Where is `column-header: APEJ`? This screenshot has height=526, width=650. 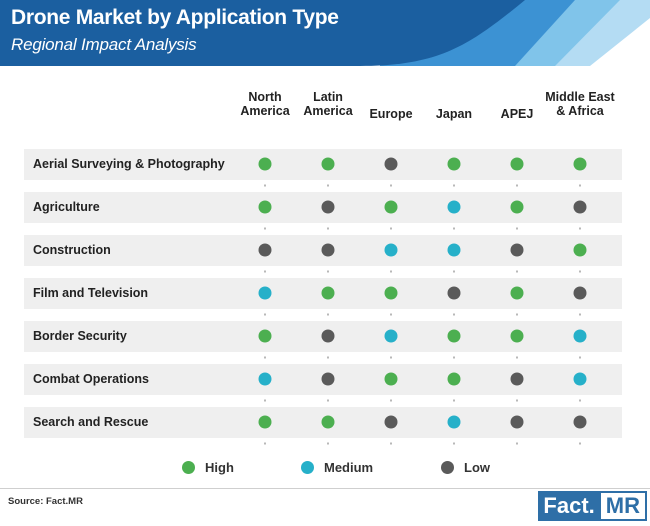 column-header: APEJ is located at coordinates (517, 114).